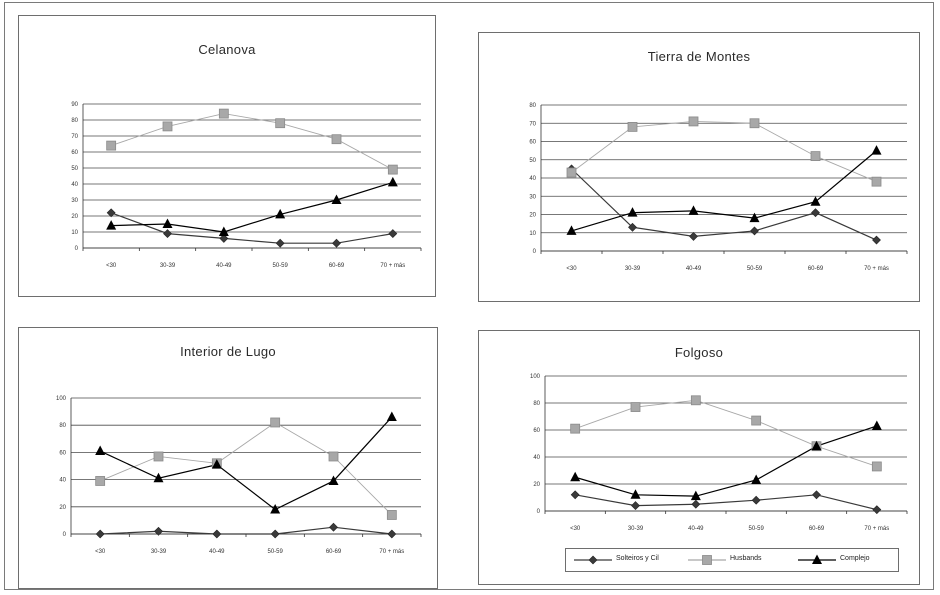 This screenshot has height=595, width=940. What do you see at coordinates (817, 559) in the screenshot?
I see `legend-swatch` at bounding box center [817, 559].